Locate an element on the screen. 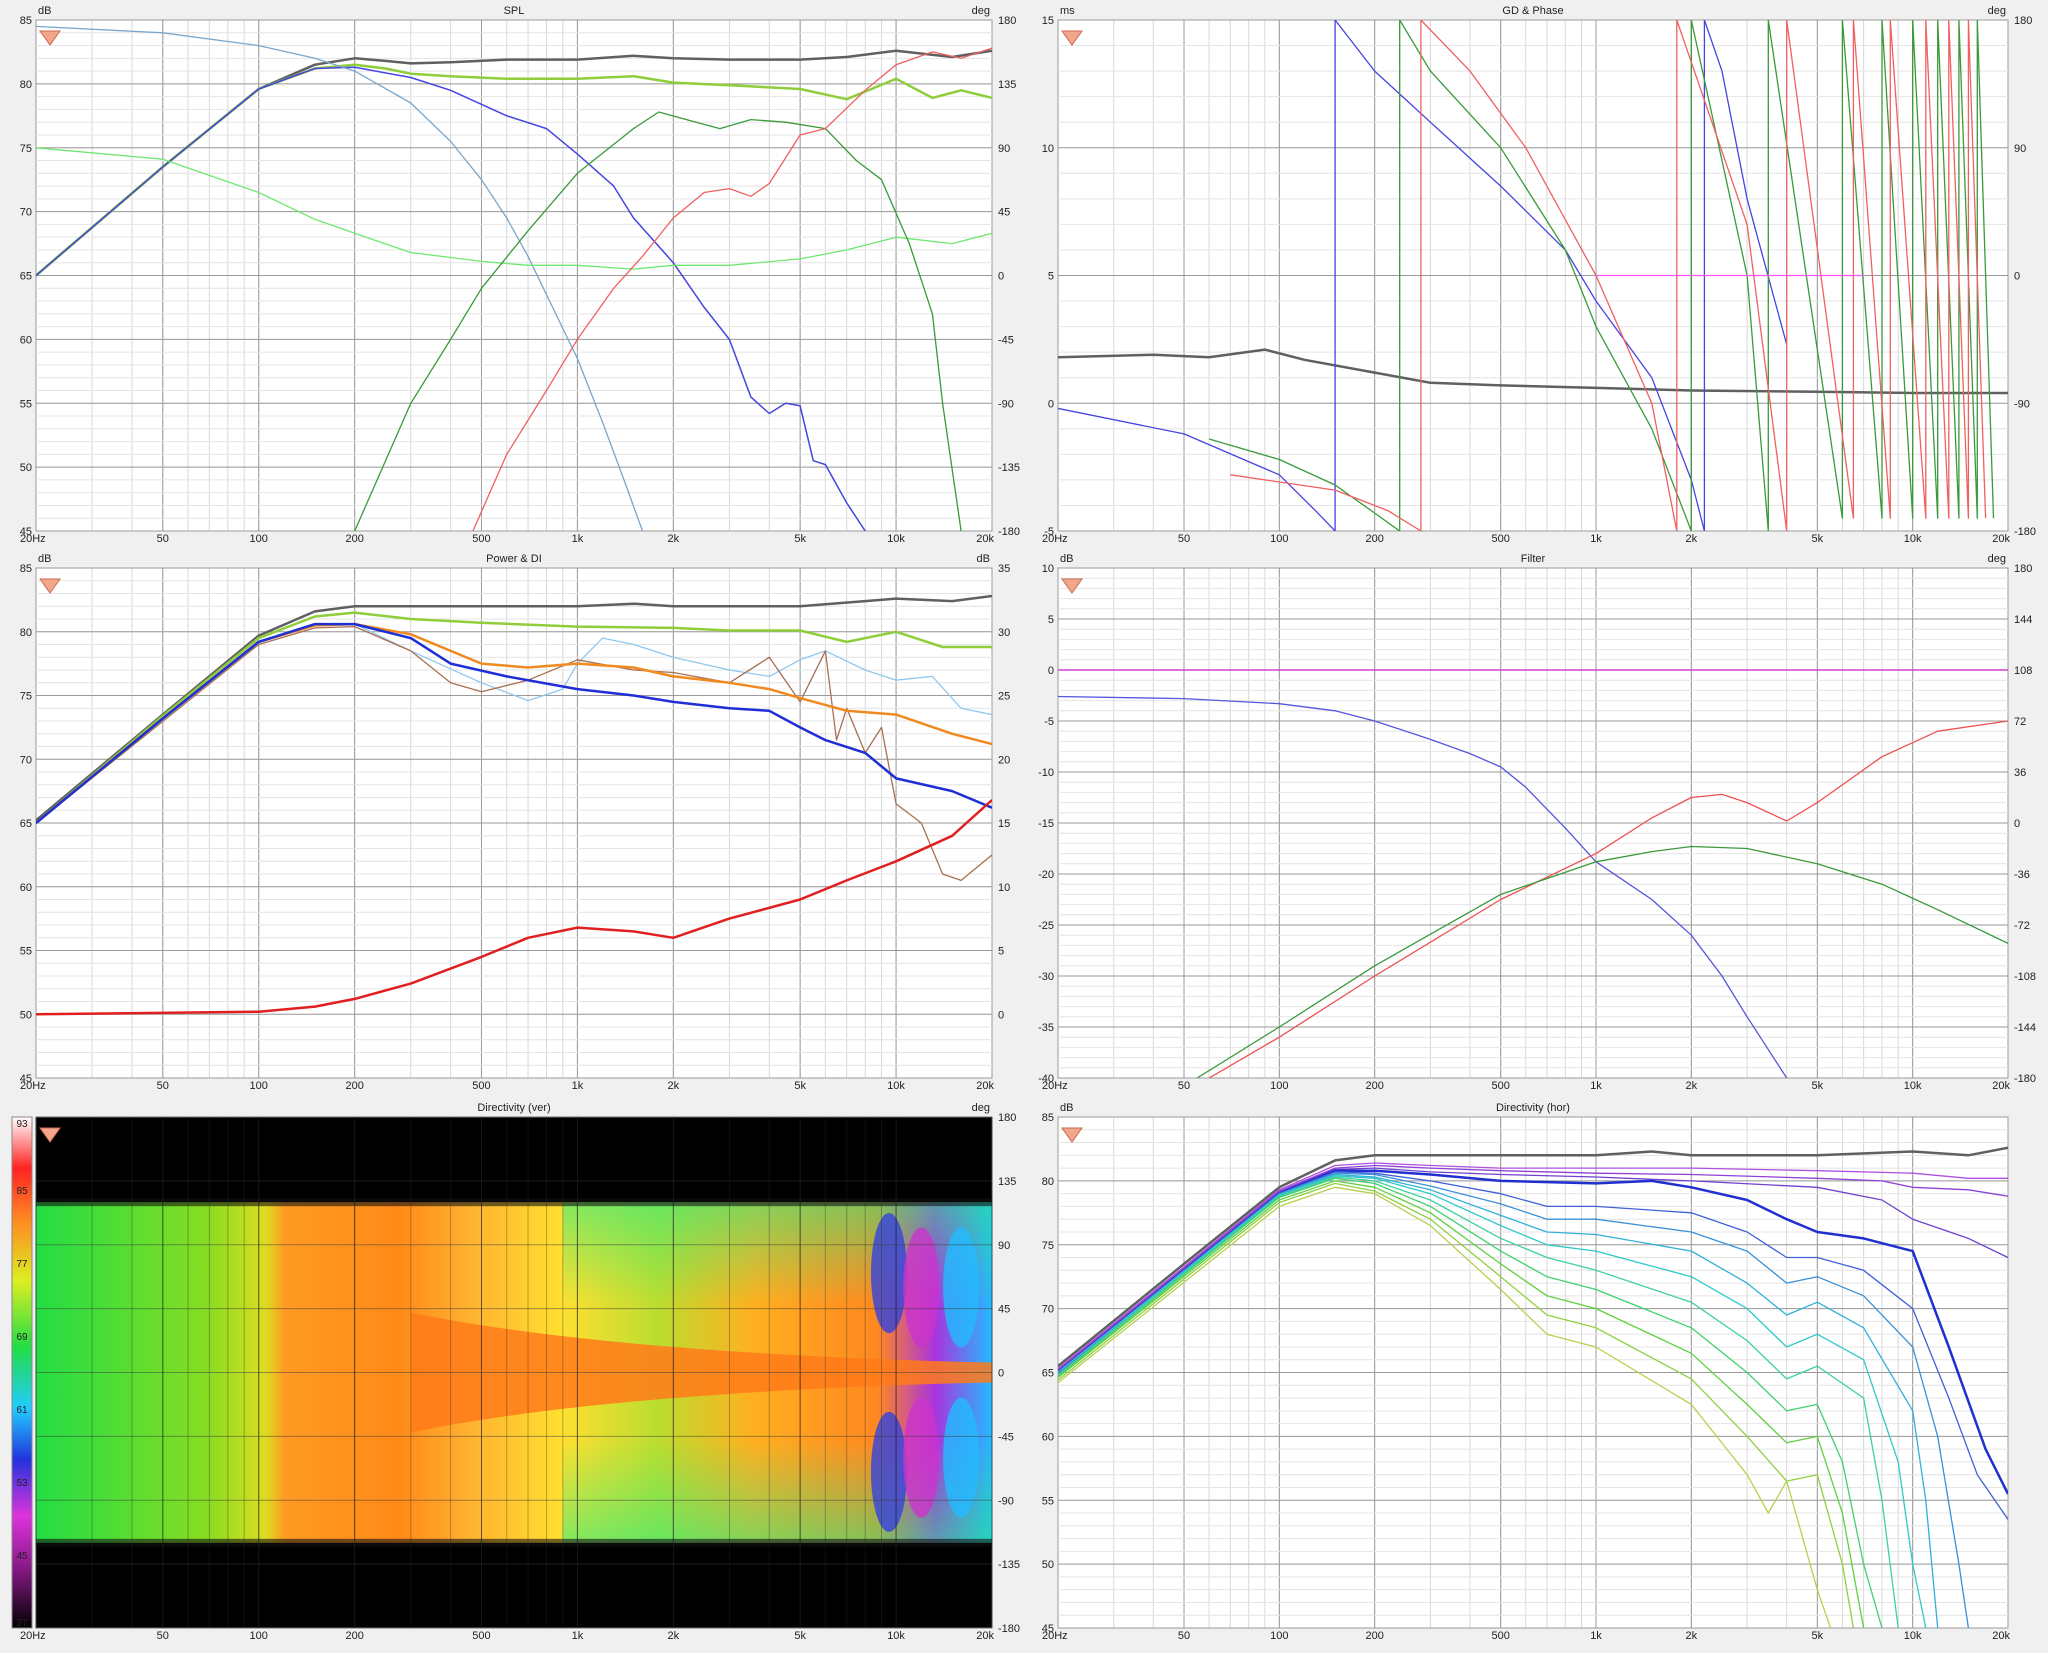 The height and width of the screenshot is (1653, 2048). gd-x-tick: 2k is located at coordinates (1692, 539).